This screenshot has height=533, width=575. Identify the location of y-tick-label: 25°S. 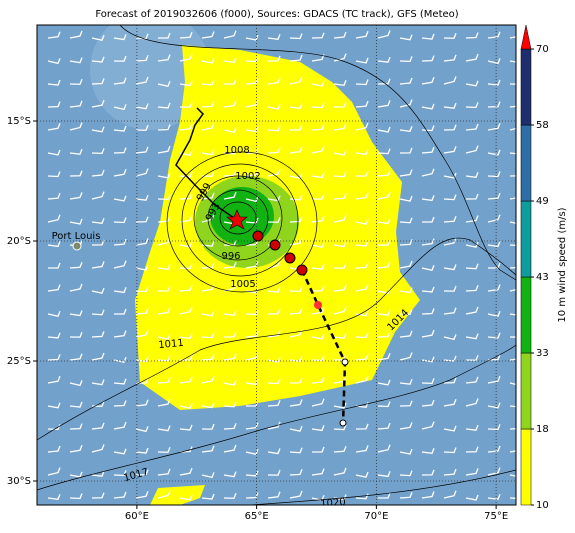
(19, 361).